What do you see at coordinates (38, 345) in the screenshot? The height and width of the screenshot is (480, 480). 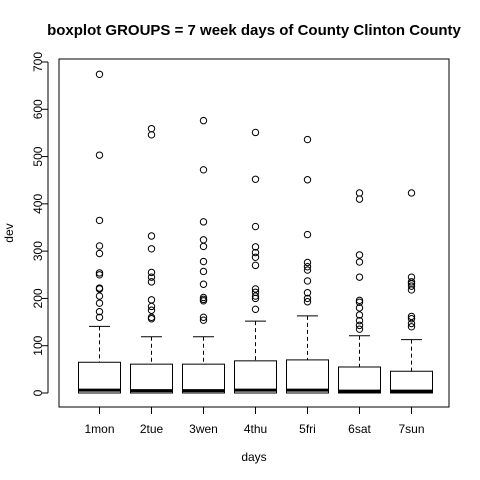 I see `y-tick-label: 100` at bounding box center [38, 345].